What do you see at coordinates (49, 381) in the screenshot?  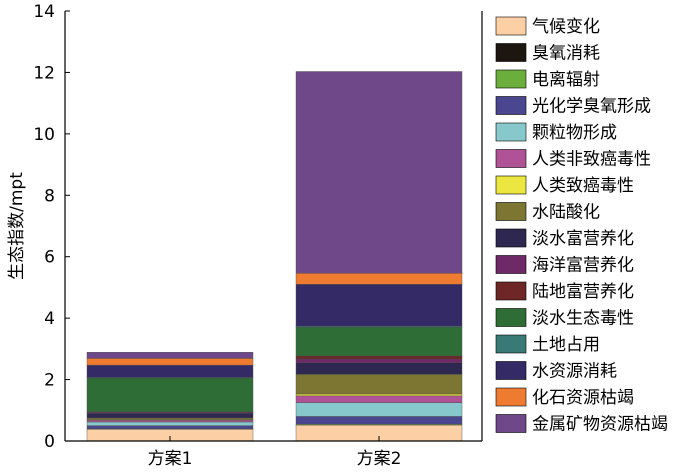 I see `y-tick-label: 2` at bounding box center [49, 381].